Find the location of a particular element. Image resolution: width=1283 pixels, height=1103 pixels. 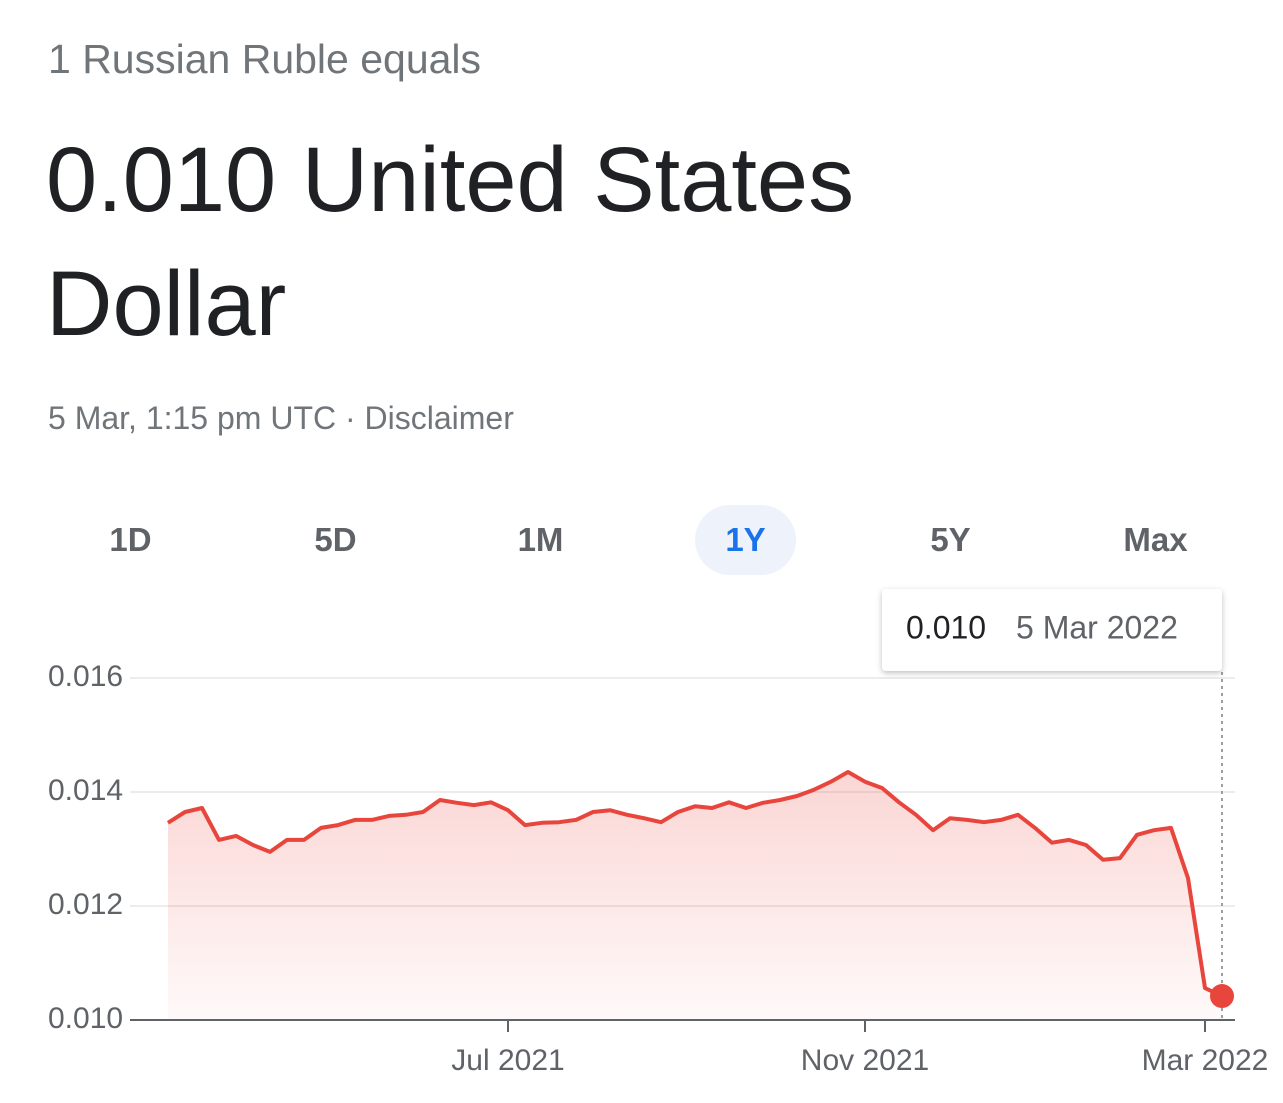

subtitle: 1 Russian Ruble equals is located at coordinates (265, 59).